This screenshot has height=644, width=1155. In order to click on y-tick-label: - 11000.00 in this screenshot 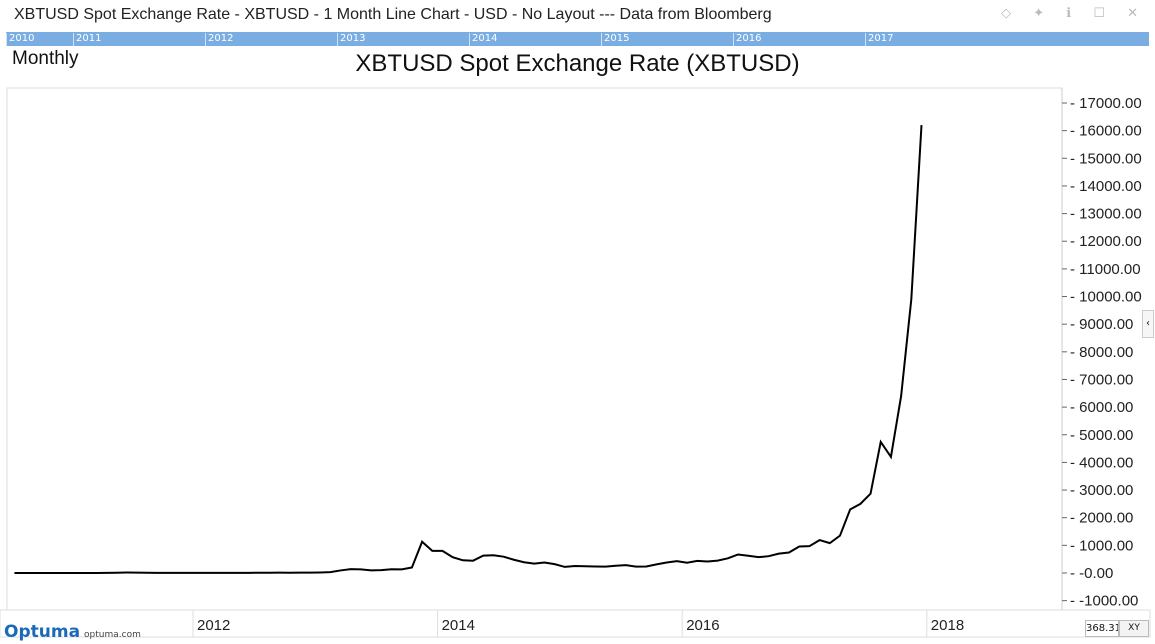, I will do `click(1105, 269)`.